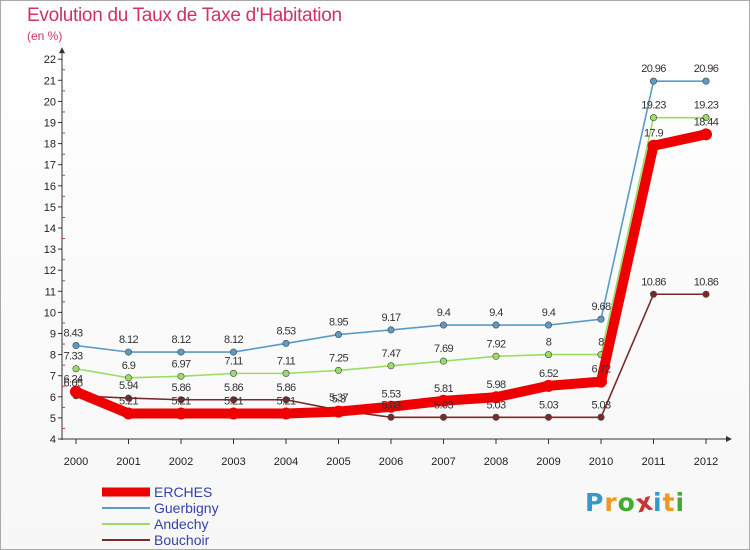 The height and width of the screenshot is (550, 750). I want to click on x-tick-label: 2009, so click(548, 462).